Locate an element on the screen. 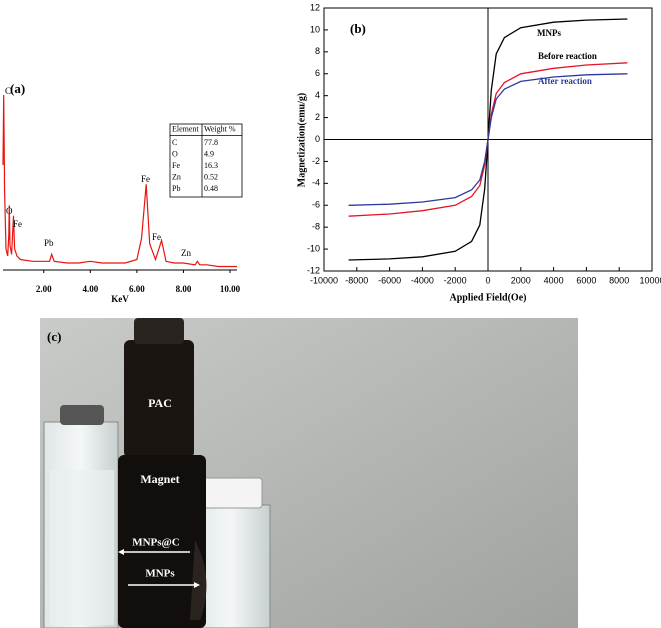 The image size is (661, 628). table-header: Element is located at coordinates (185, 129).